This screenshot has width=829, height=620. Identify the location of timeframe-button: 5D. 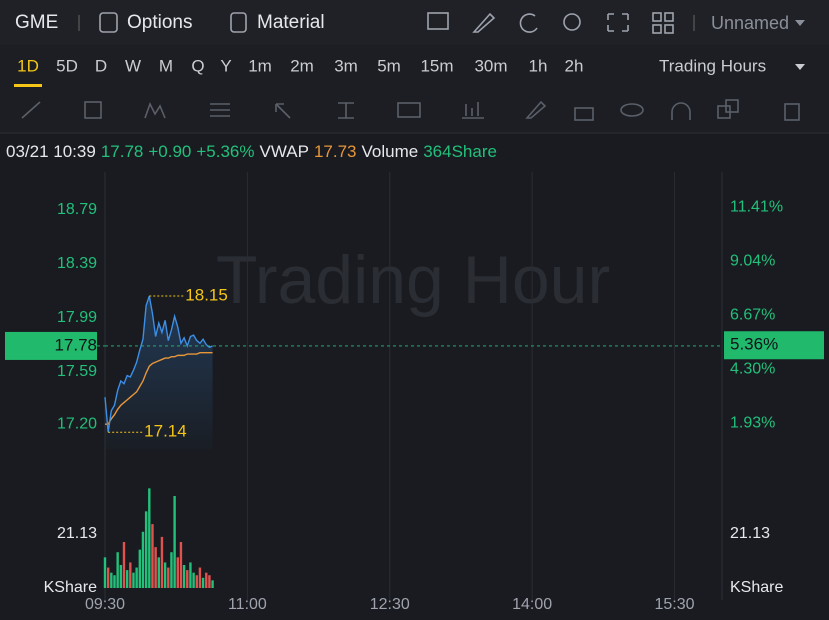
(67, 65).